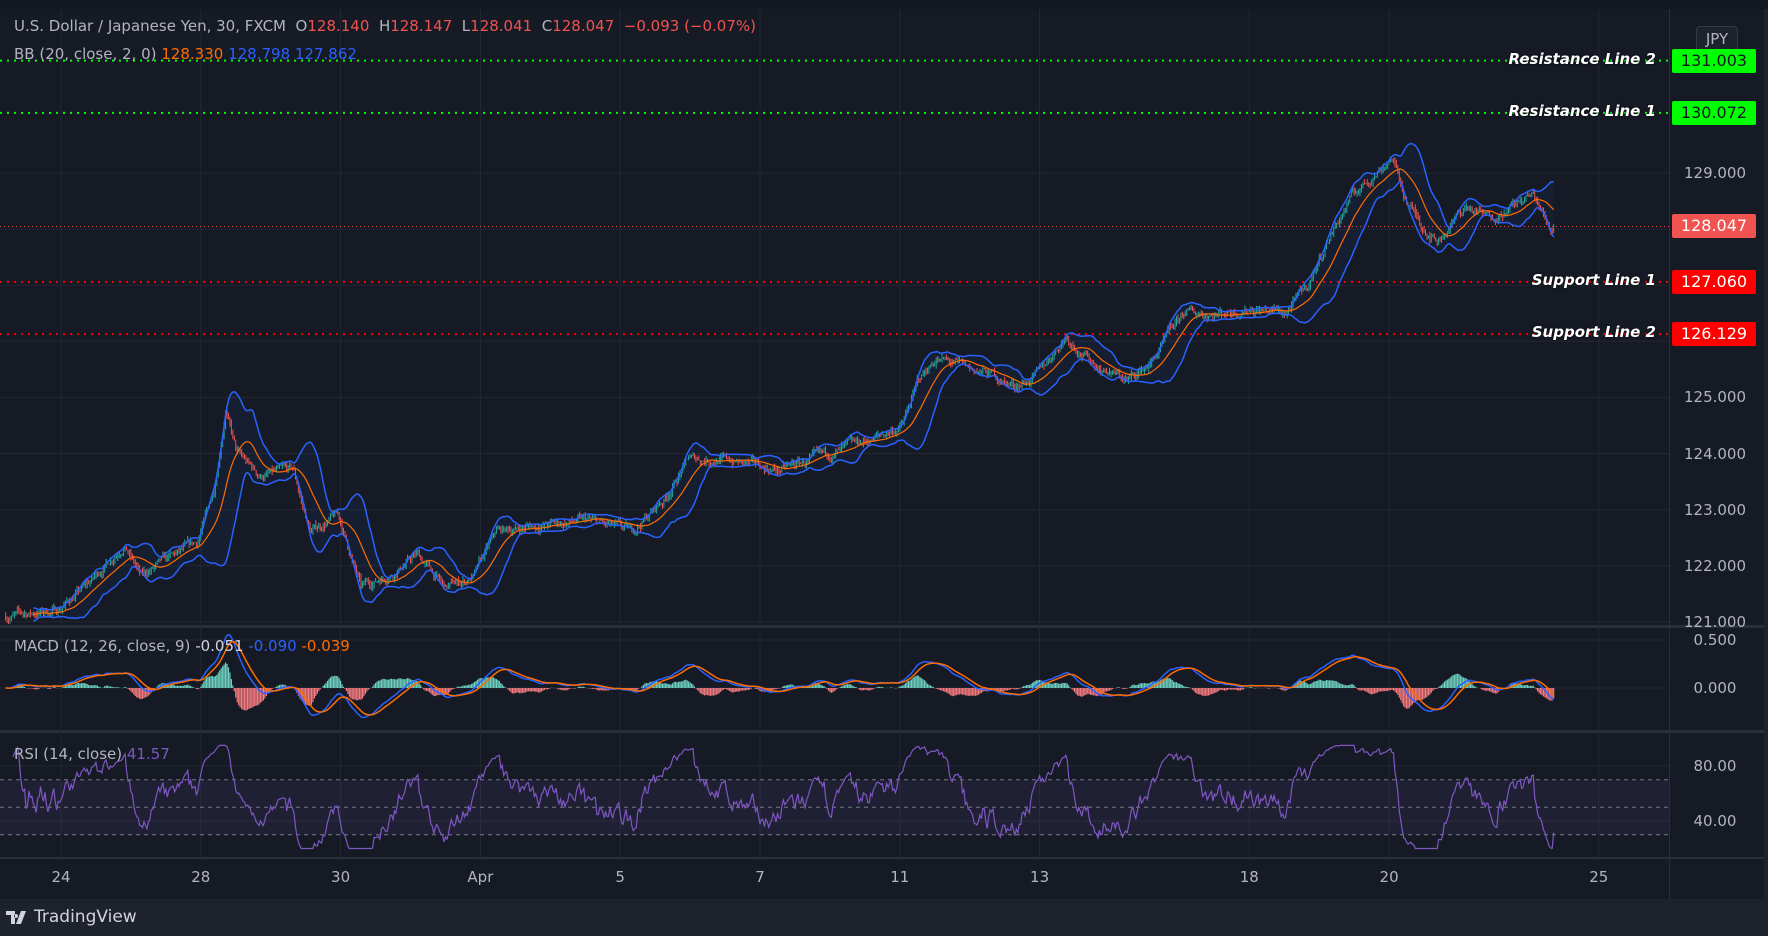 The height and width of the screenshot is (936, 1768). What do you see at coordinates (1714, 226) in the screenshot?
I see `last-price-badge: 128.047` at bounding box center [1714, 226].